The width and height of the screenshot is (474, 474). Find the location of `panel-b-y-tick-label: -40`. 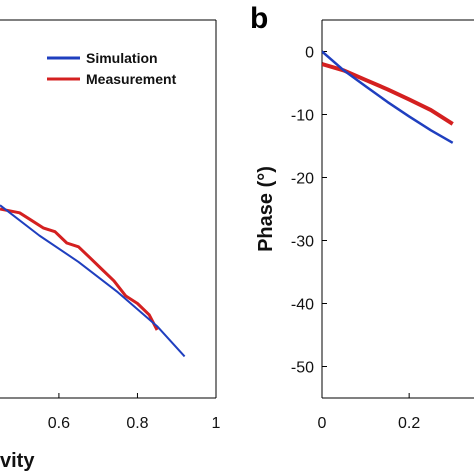

panel-b-y-tick-label: -40 is located at coordinates (302, 305).